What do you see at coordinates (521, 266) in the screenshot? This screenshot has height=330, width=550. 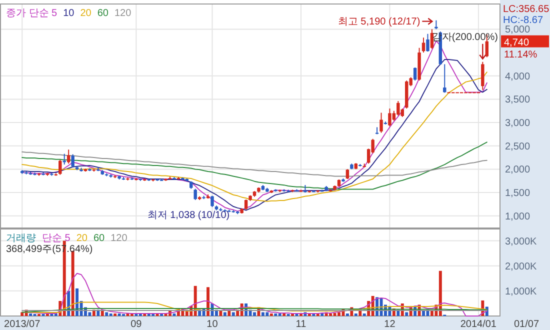 I see `y-tick-label: 2,000K` at bounding box center [521, 266].